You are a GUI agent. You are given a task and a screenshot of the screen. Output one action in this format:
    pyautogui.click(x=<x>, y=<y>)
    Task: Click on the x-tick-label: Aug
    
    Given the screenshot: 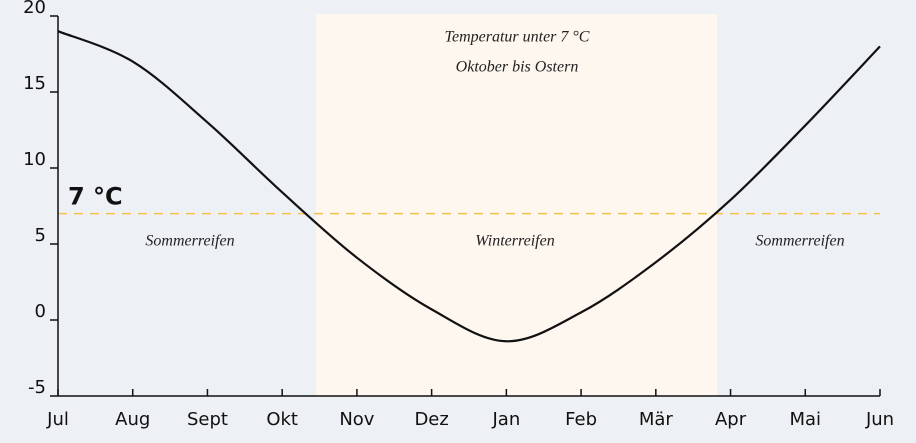 What is the action you would take?
    pyautogui.click(x=132, y=419)
    